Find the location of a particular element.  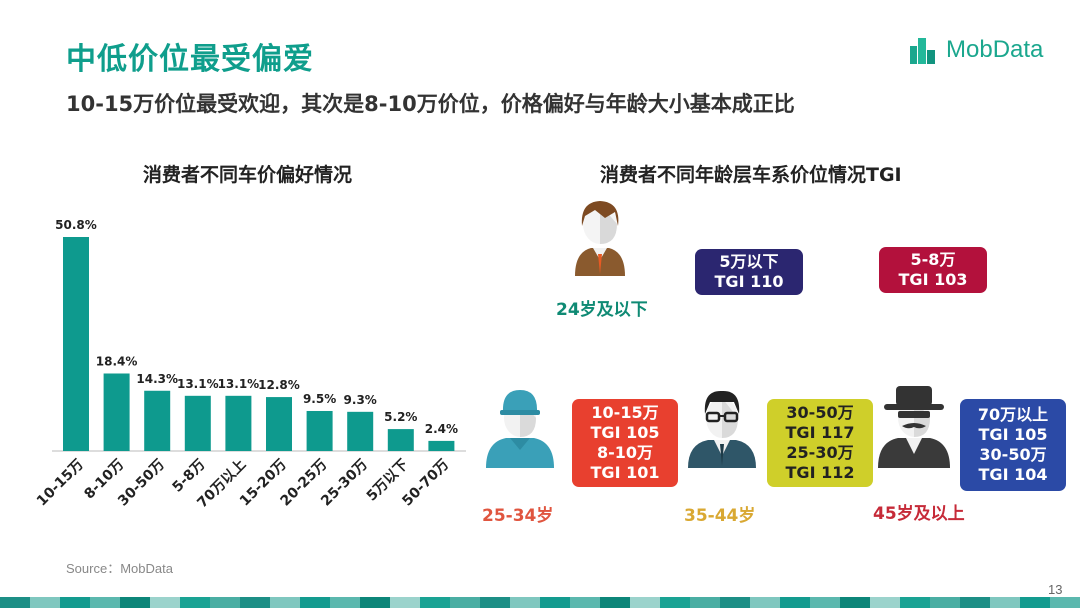

mobdata-logo: MobData is located at coordinates (988, 51).